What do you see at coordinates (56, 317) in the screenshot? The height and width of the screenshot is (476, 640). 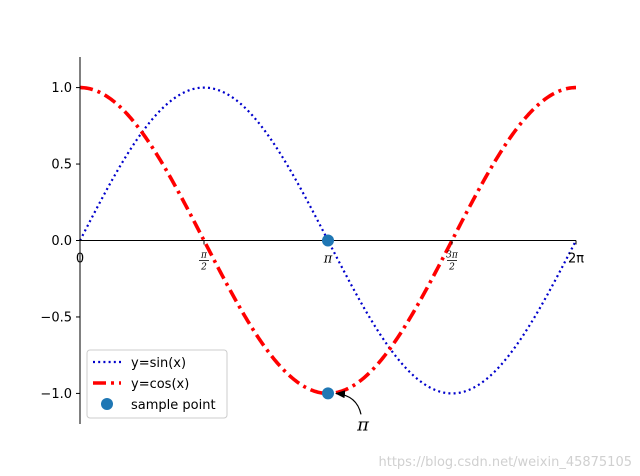 I see `y-tick-label: −0.5` at bounding box center [56, 317].